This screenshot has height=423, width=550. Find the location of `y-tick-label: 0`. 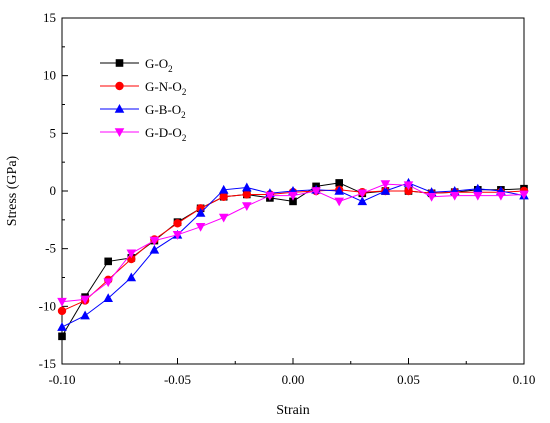

y-tick-label: 0 is located at coordinates (53, 190).